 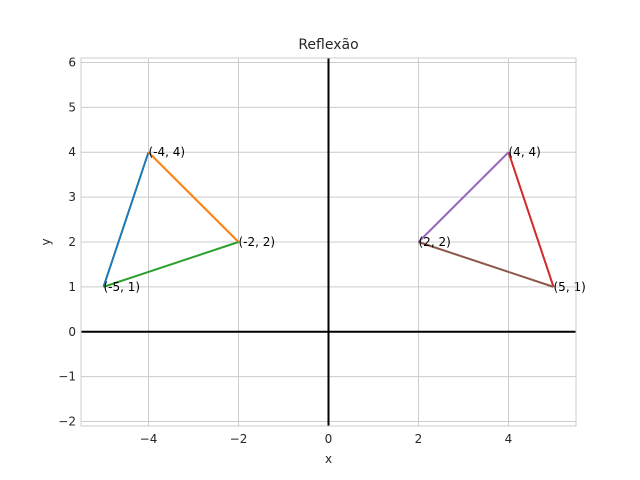 I want to click on y-tick-label: 0, so click(x=72, y=332).